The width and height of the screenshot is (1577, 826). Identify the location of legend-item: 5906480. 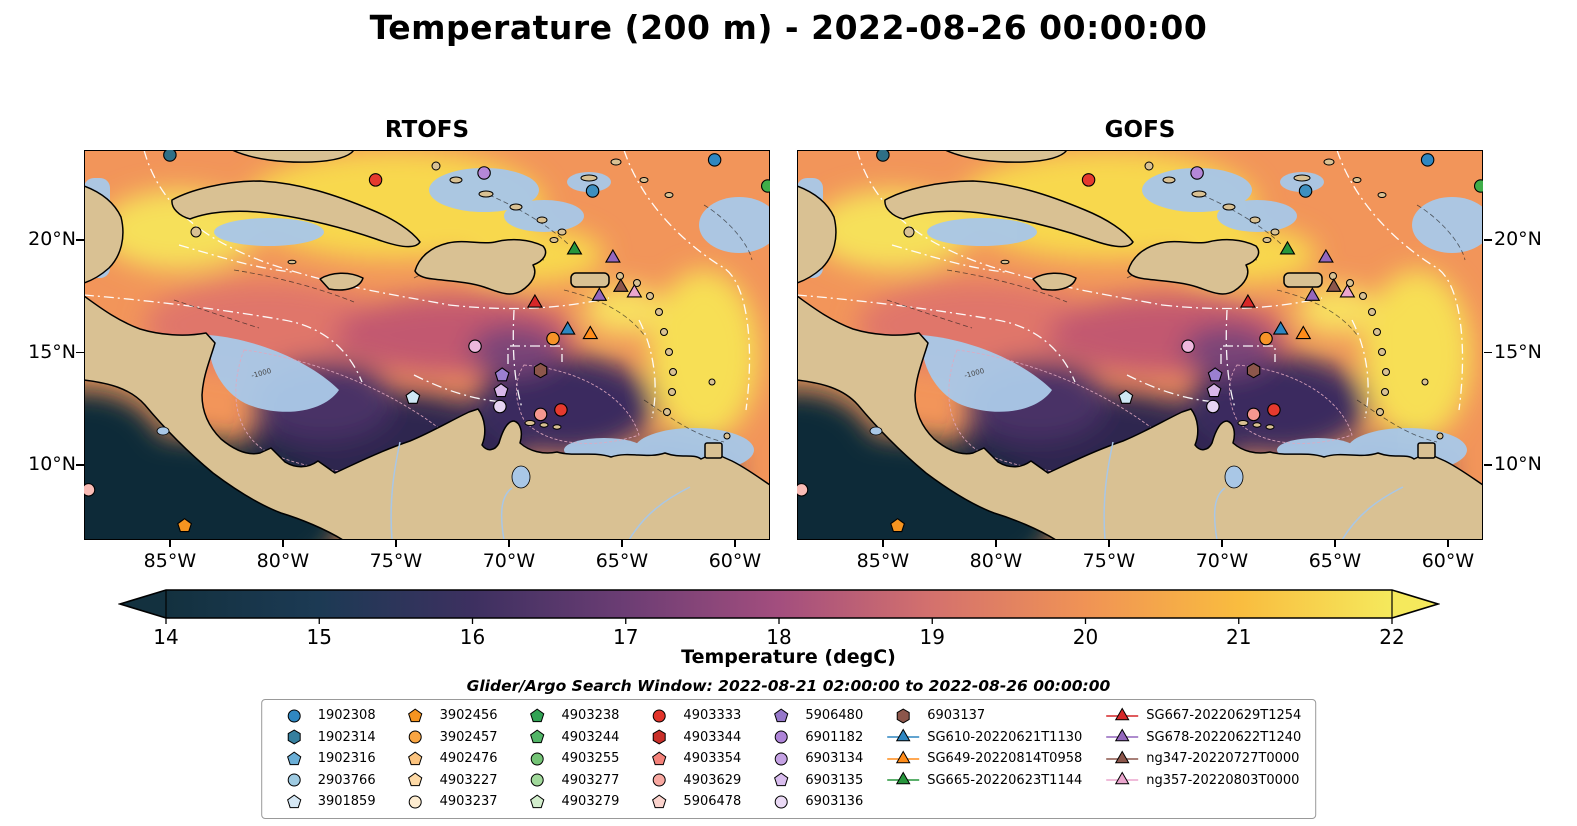
(813, 716).